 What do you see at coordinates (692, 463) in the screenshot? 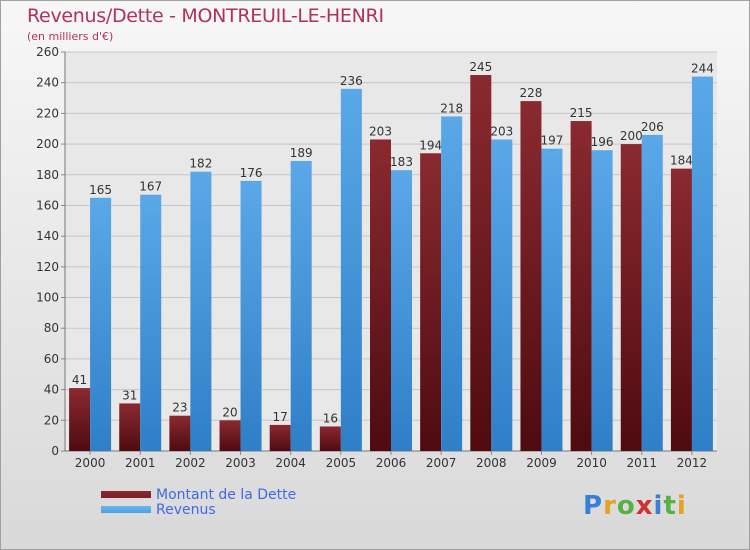
I see `x-tick-label: 2012` at bounding box center [692, 463].